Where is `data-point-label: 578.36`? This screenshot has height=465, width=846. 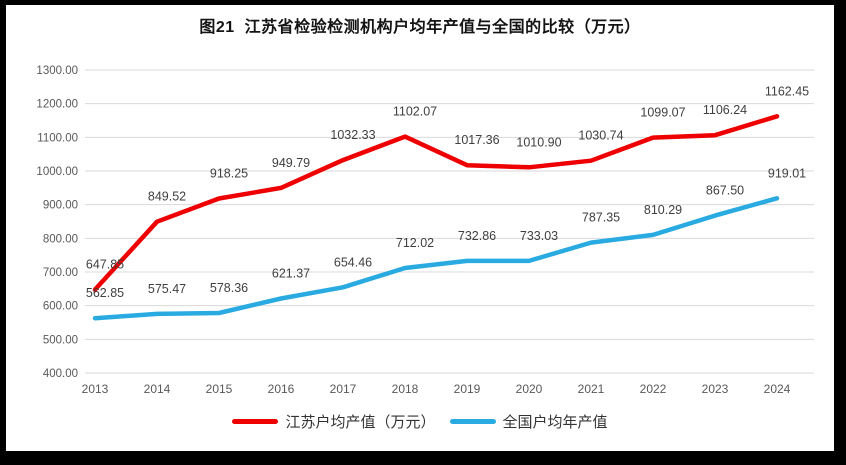
data-point-label: 578.36 is located at coordinates (229, 288).